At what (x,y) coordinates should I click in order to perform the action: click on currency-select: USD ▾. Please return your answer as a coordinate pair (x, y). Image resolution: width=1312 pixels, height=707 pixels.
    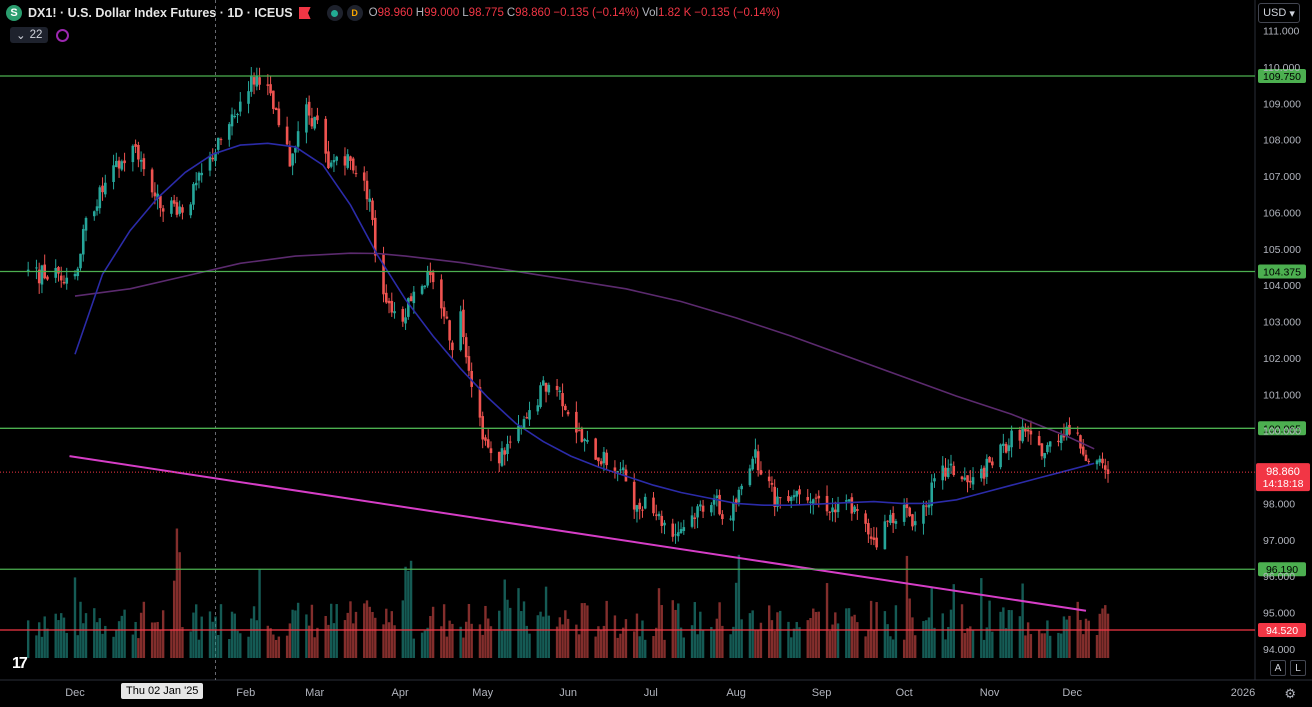
    Looking at the image, I should click on (1279, 13).